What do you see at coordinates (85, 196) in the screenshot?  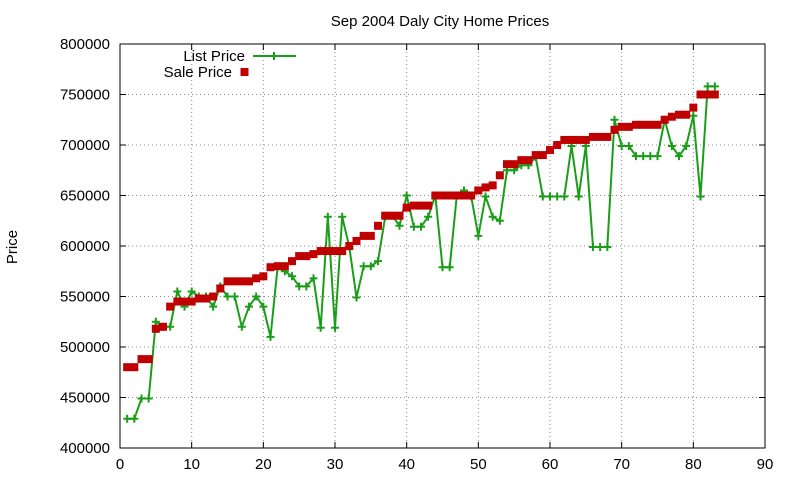 I see `y-tick-label: 650000` at bounding box center [85, 196].